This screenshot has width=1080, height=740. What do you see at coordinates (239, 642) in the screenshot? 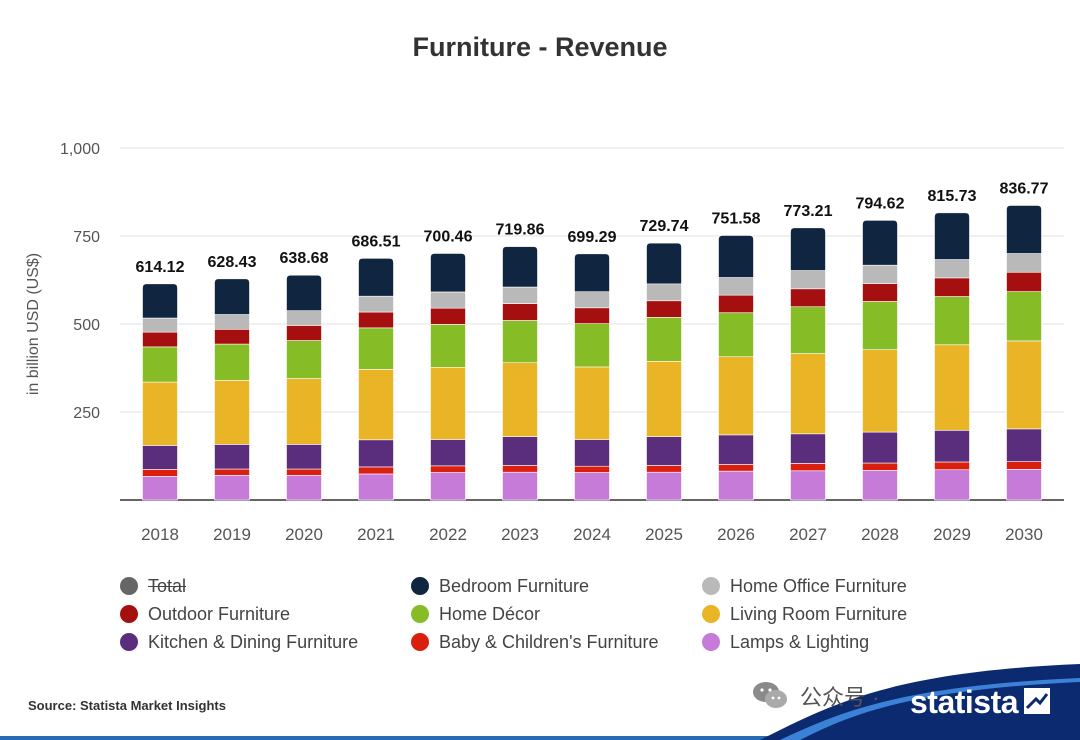
I see `legend-item: Kitchen & Dining Furniture` at bounding box center [239, 642].